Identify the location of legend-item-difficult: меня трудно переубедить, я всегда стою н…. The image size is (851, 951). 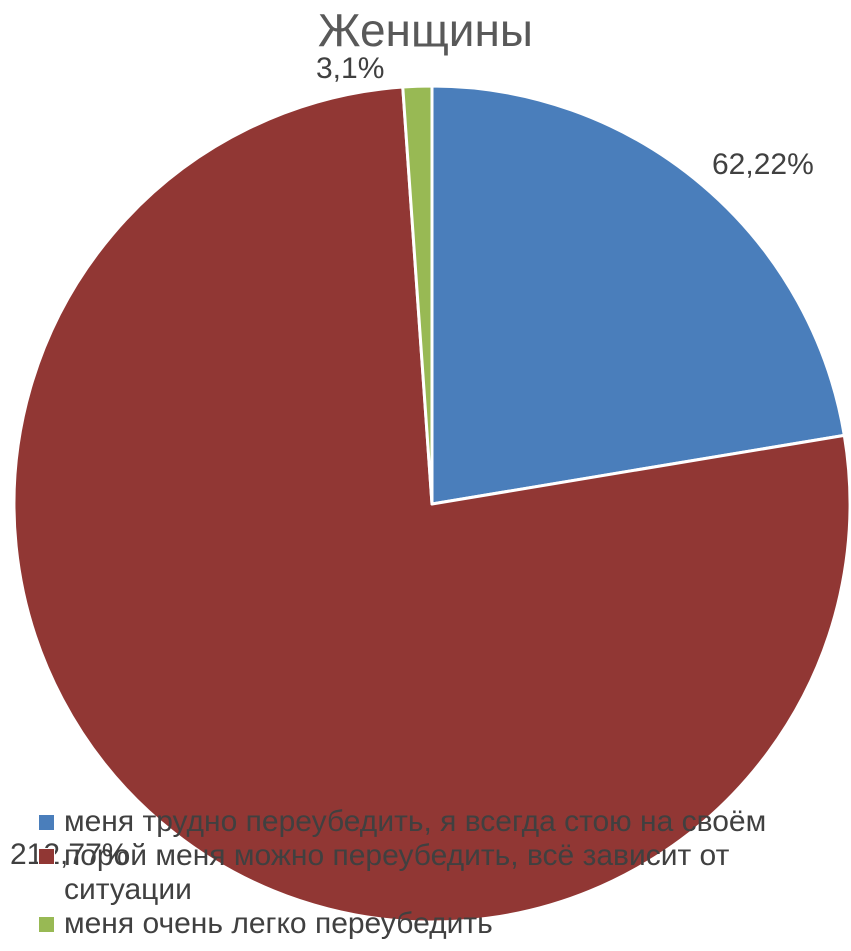
(436, 822).